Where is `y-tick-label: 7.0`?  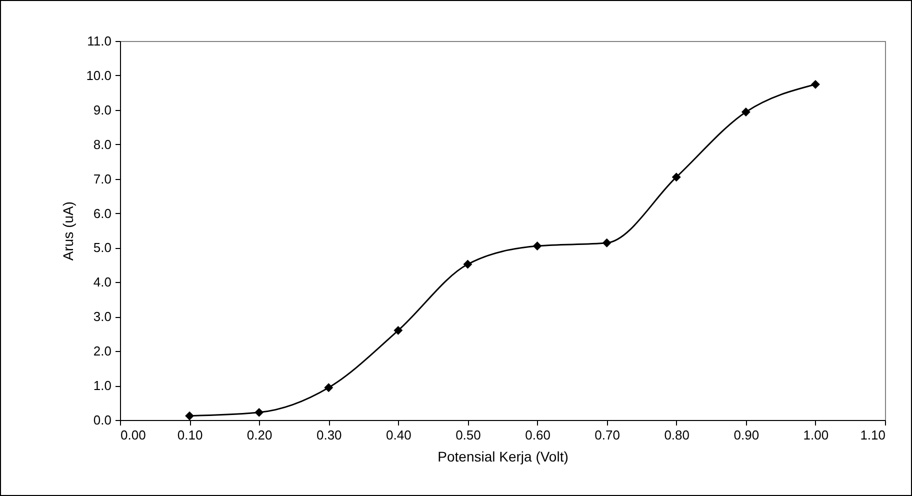 y-tick-label: 7.0 is located at coordinates (102, 178).